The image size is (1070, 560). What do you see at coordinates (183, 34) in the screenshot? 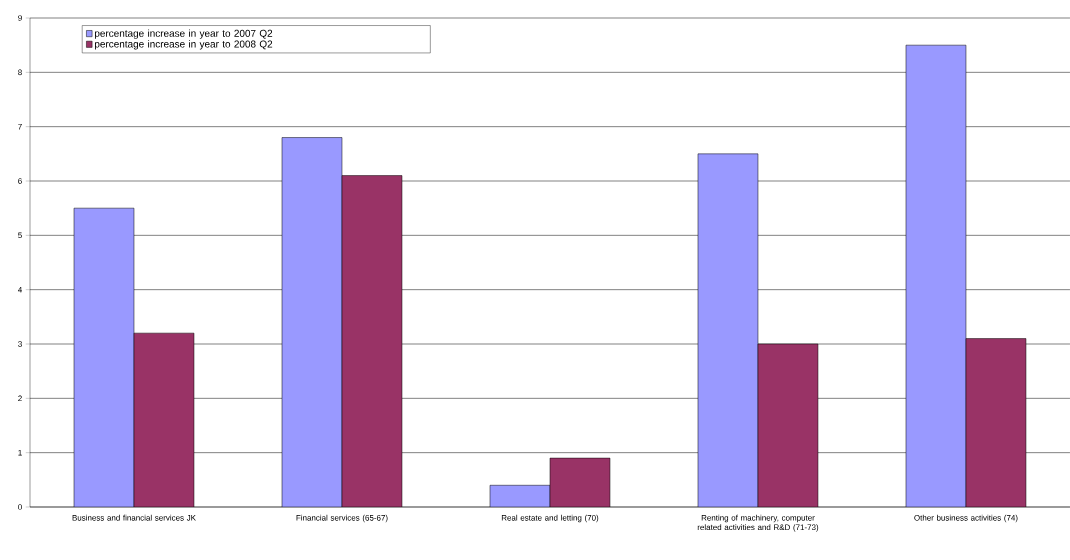
I see `legend-label: percentage increase in year to 2007 Q2` at bounding box center [183, 34].